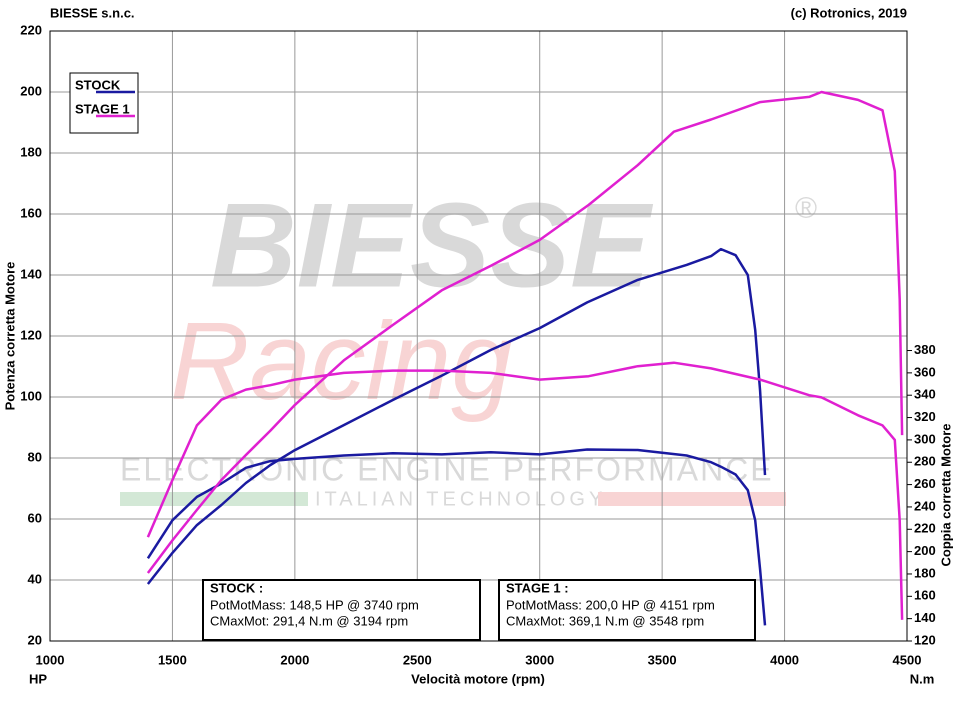 The width and height of the screenshot is (957, 701). I want to click on y-tick-label: 20, so click(35, 639).